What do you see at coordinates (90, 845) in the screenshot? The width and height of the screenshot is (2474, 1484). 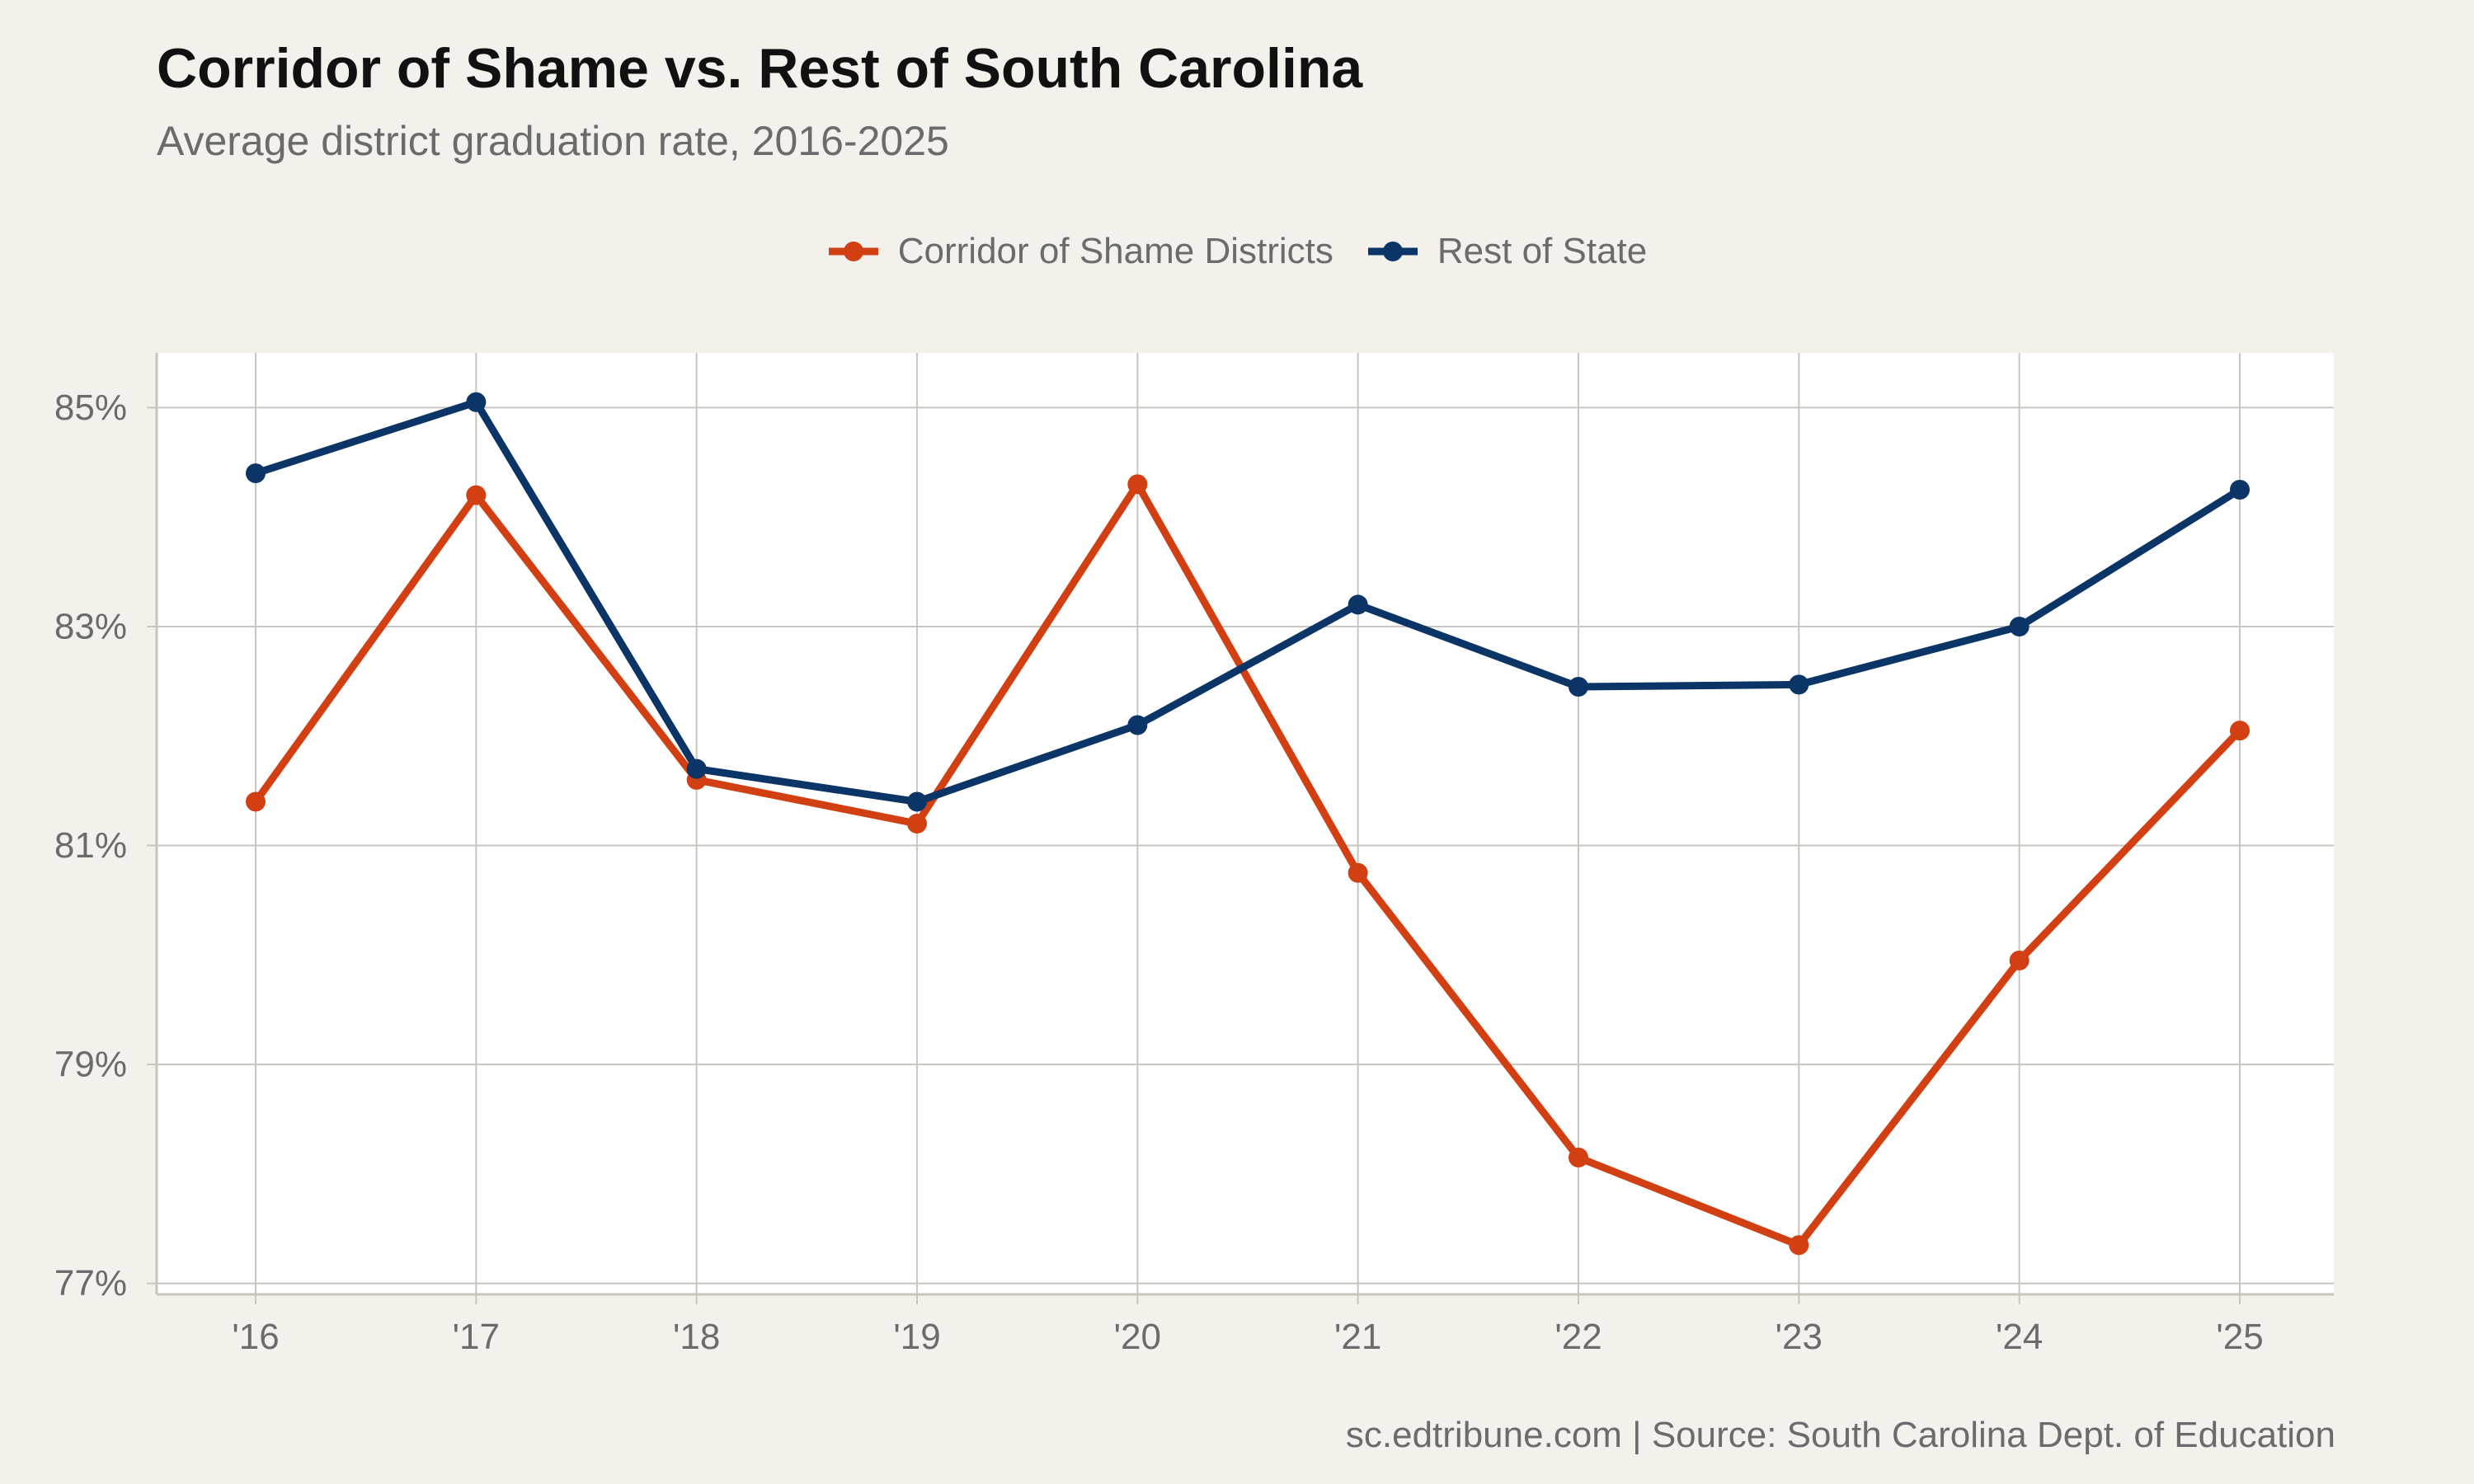 I see `y-tick-label: 81%` at bounding box center [90, 845].